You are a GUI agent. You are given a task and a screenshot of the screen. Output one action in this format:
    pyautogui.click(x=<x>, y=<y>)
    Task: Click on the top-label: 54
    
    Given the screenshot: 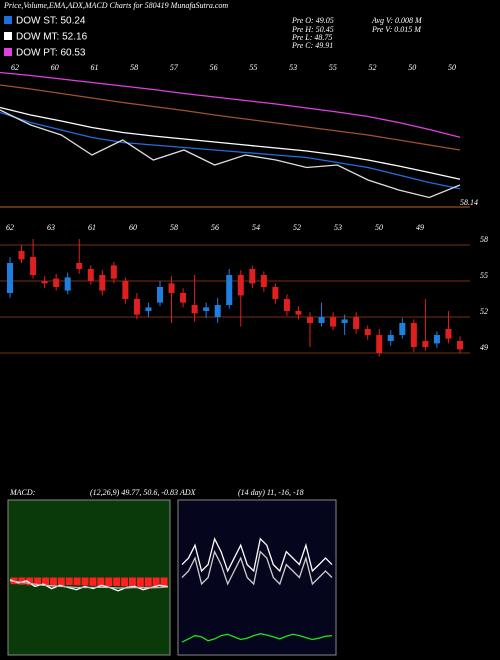 What is the action you would take?
    pyautogui.click(x=256, y=227)
    